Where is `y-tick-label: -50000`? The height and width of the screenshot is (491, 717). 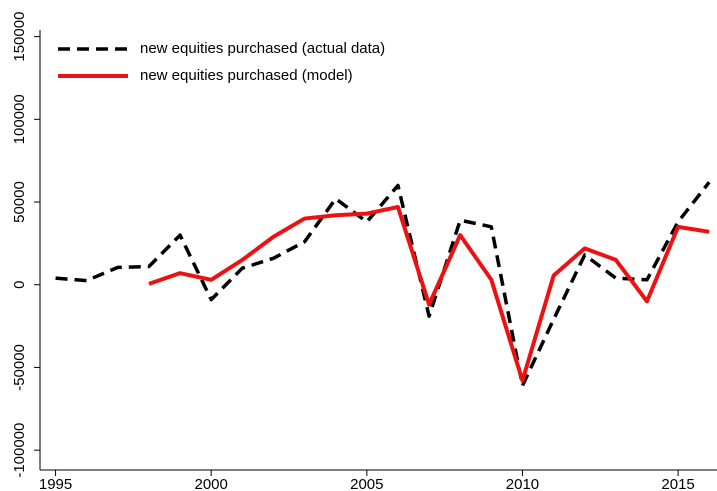
y-tick-label: -50000 is located at coordinates (19, 367).